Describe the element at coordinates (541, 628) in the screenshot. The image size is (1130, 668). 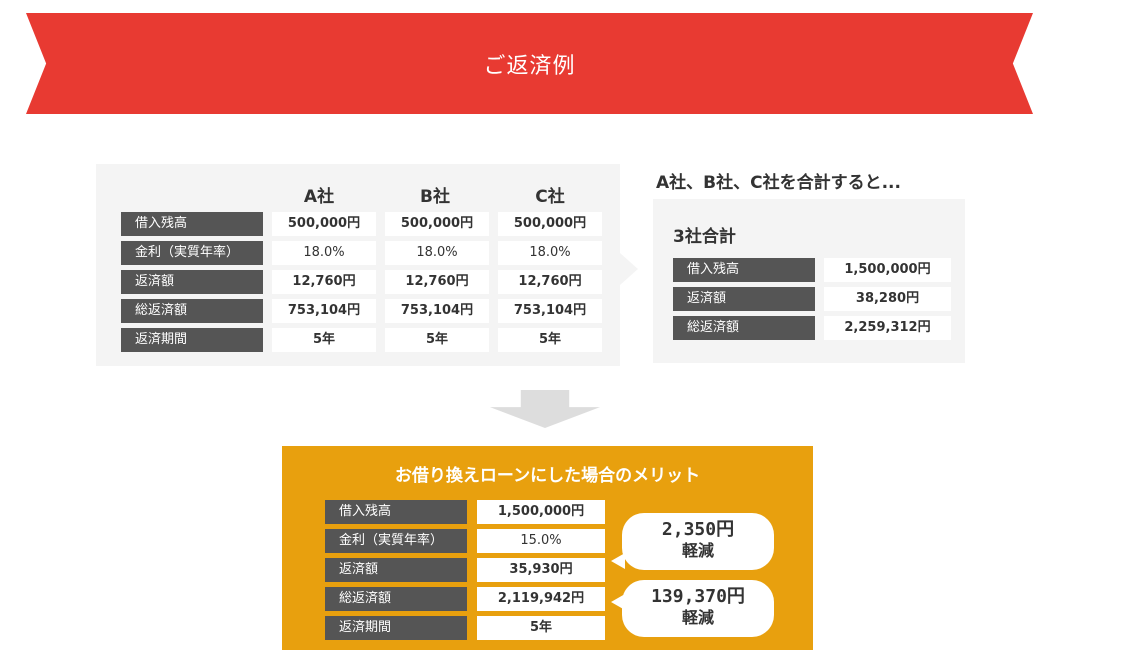
I see `merit-value-period: 5年` at that location.